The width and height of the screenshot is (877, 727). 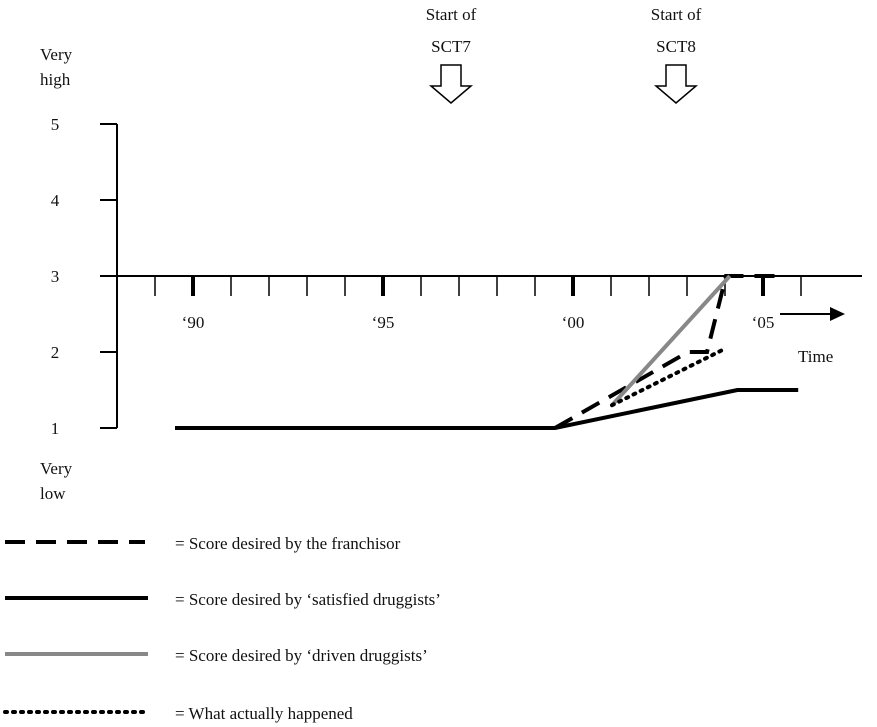 I want to click on y-ticks: 1 2 3 4 5, so click(x=84, y=276).